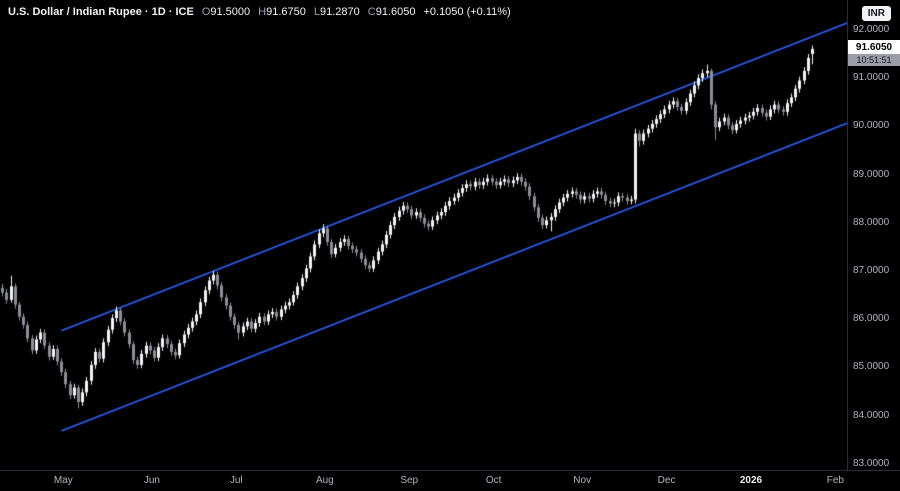 The height and width of the screenshot is (491, 900). I want to click on time-tick-label: Jul, so click(236, 480).